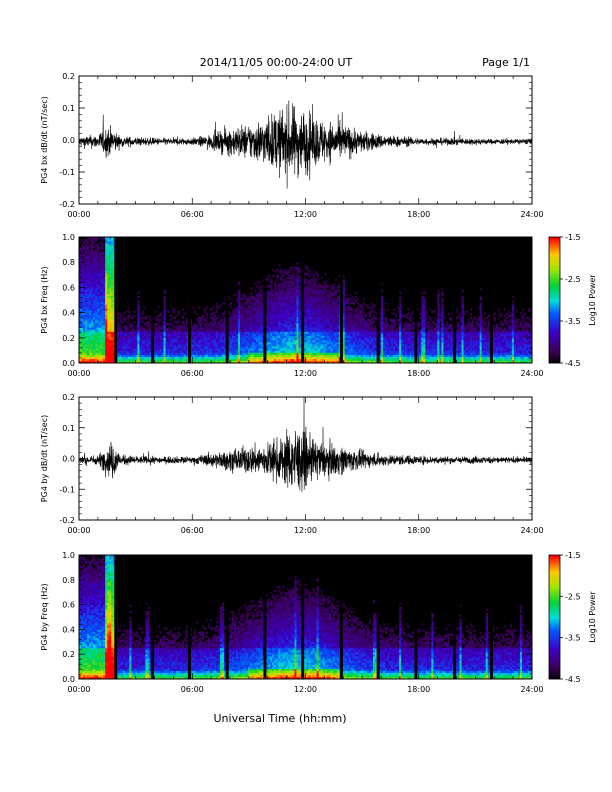  I want to click on y-axis-label: PG4 by dB/dt (nT/sec), so click(44, 458).